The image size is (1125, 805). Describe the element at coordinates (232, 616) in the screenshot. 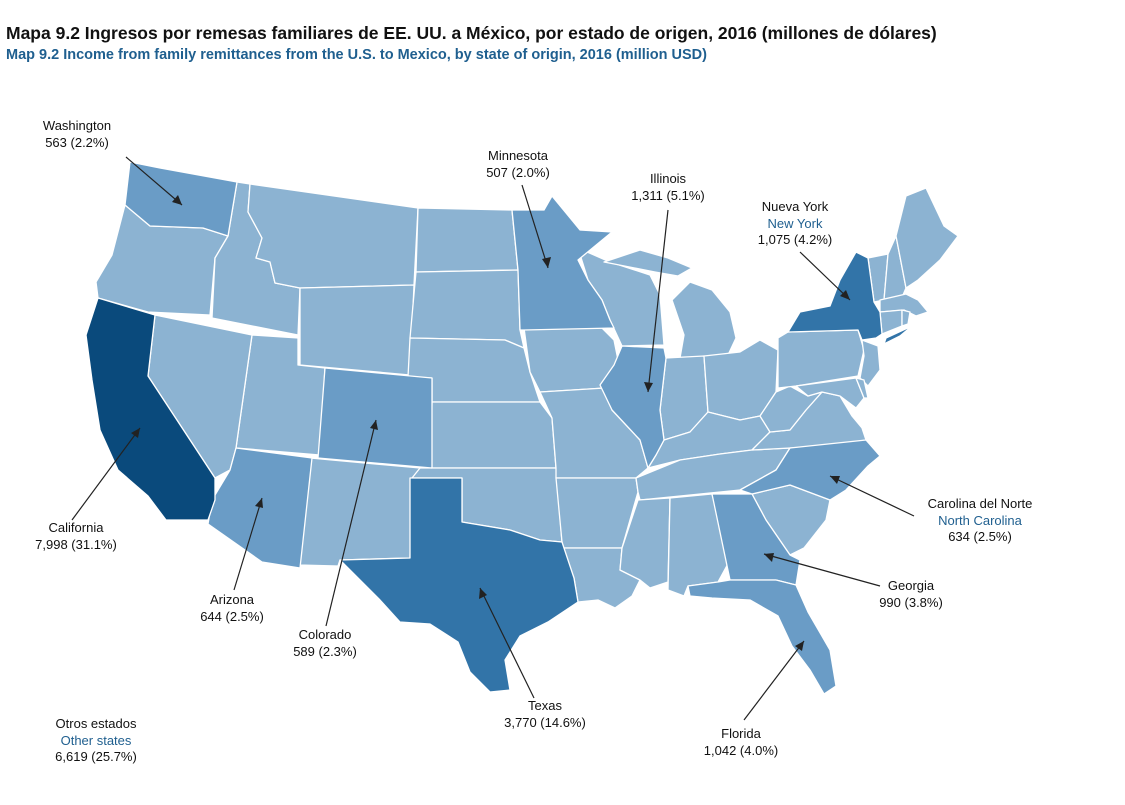

I see `label-arizona-value: 644 (2.5%)` at that location.